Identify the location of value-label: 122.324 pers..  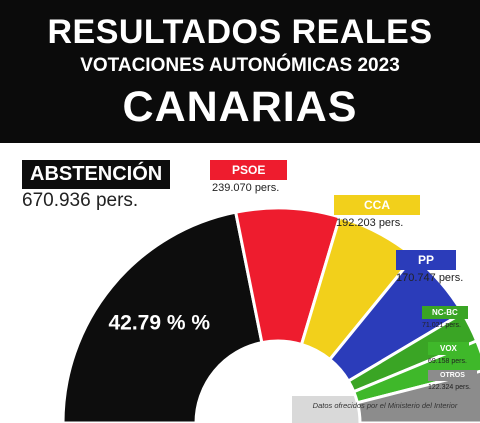
(449, 387).